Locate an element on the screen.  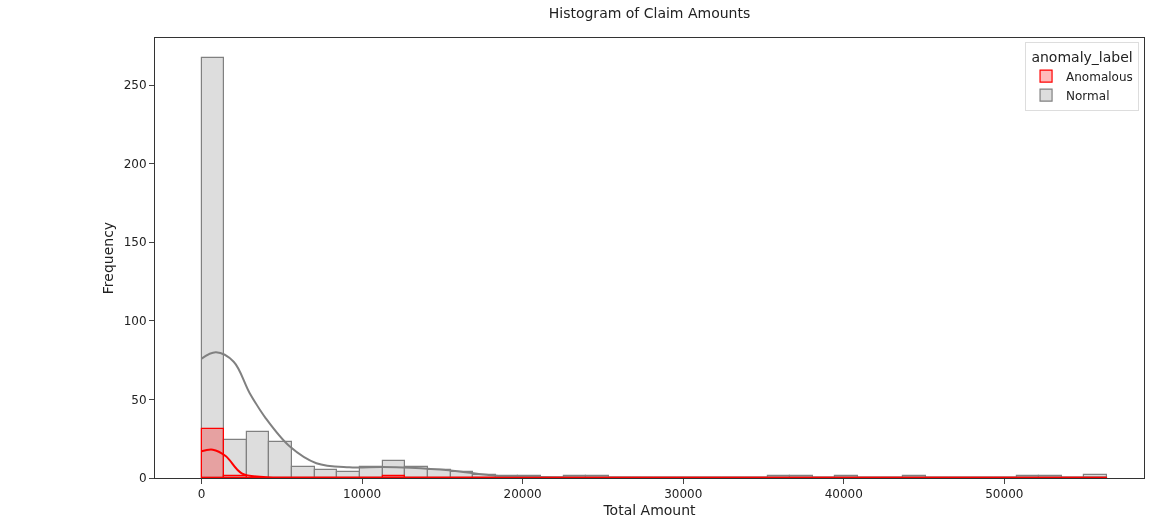
y-tick-label: 150 is located at coordinates (135, 242).